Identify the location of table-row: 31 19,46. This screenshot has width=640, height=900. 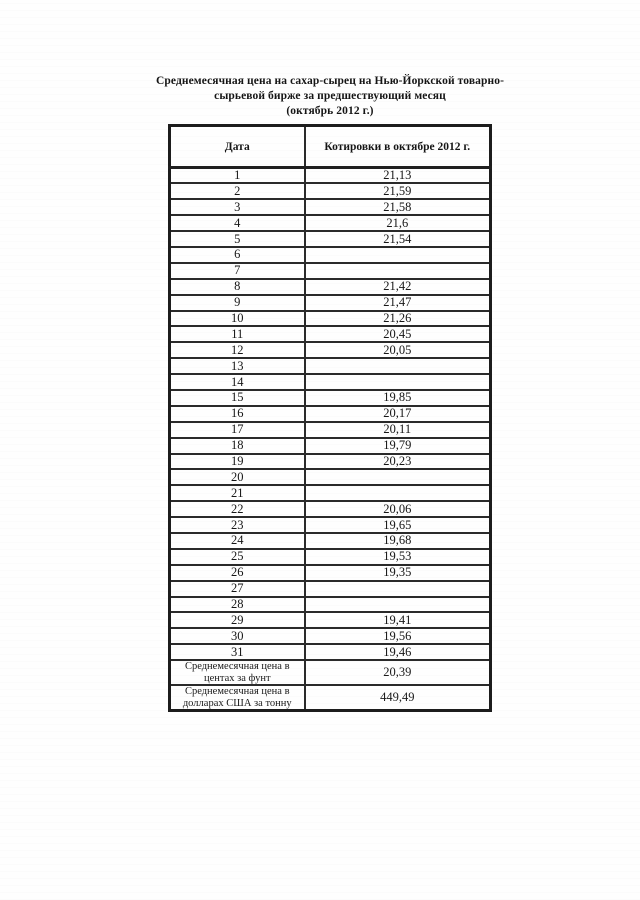
(330, 652).